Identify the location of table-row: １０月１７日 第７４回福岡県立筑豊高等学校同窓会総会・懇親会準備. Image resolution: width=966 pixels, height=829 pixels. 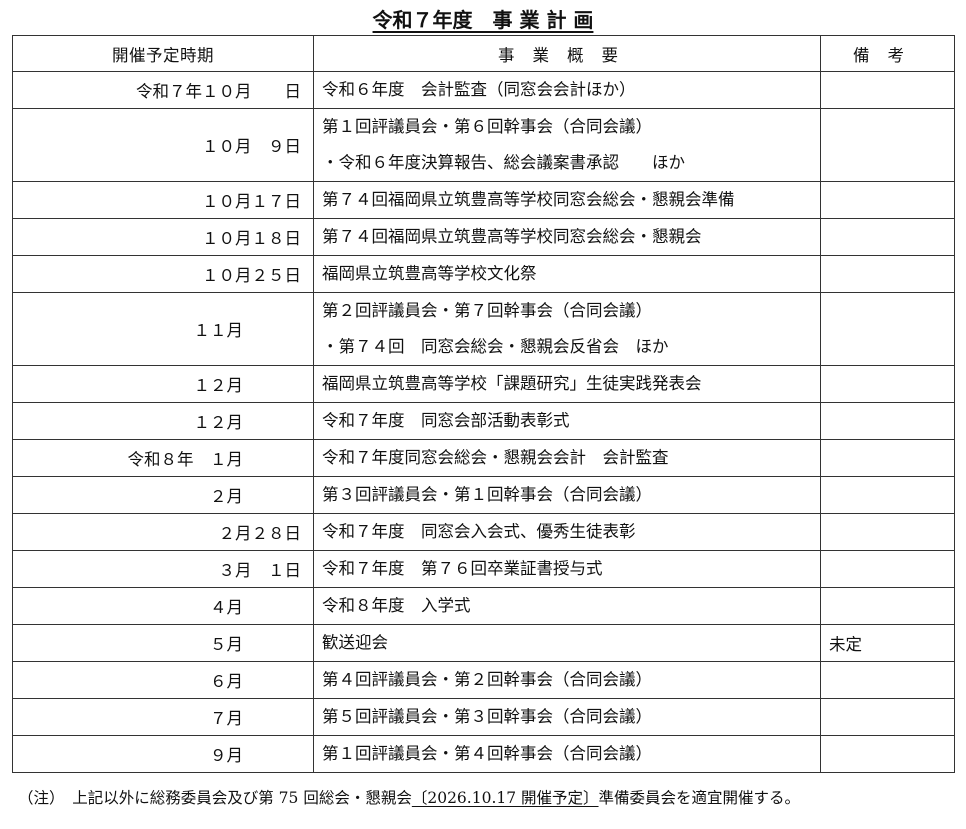
(483, 200).